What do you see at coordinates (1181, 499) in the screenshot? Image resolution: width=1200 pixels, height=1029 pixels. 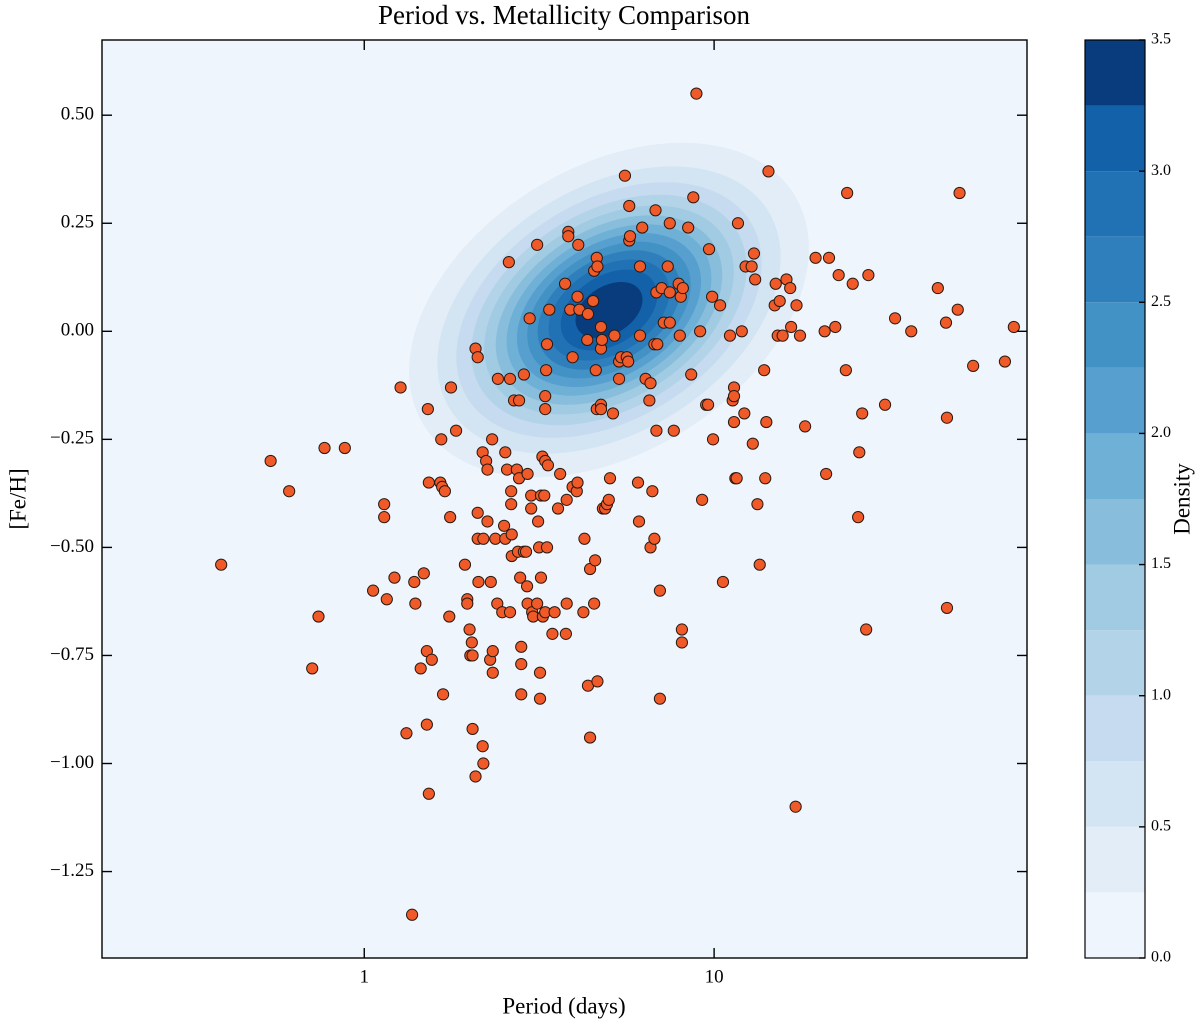 I see `colorbar-label: Density` at bounding box center [1181, 499].